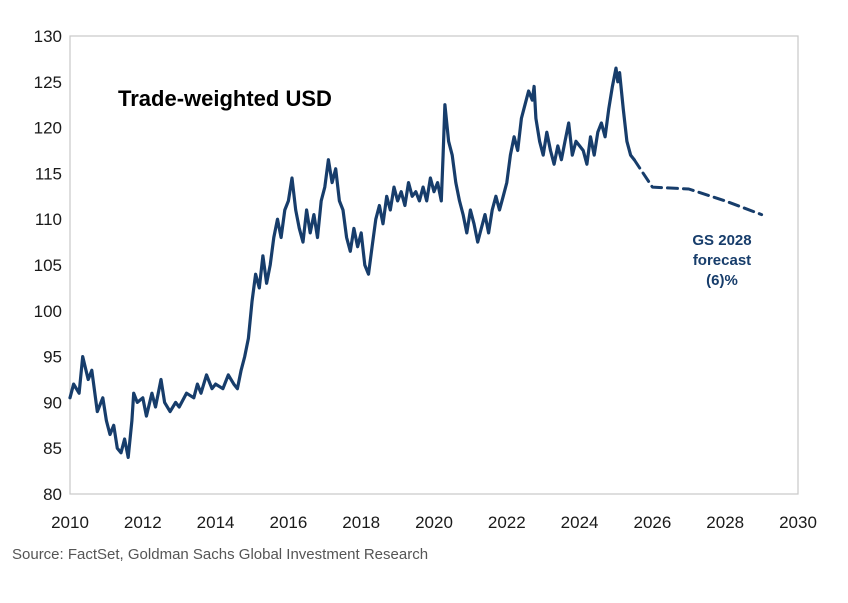  I want to click on y-tick-label: 95, so click(52, 357).